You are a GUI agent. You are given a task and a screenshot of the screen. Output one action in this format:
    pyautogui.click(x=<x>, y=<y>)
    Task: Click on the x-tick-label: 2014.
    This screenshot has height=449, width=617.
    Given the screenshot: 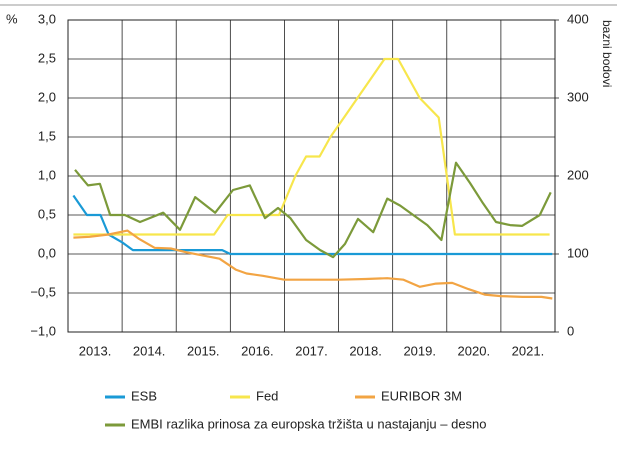 What is the action you would take?
    pyautogui.click(x=149, y=350)
    